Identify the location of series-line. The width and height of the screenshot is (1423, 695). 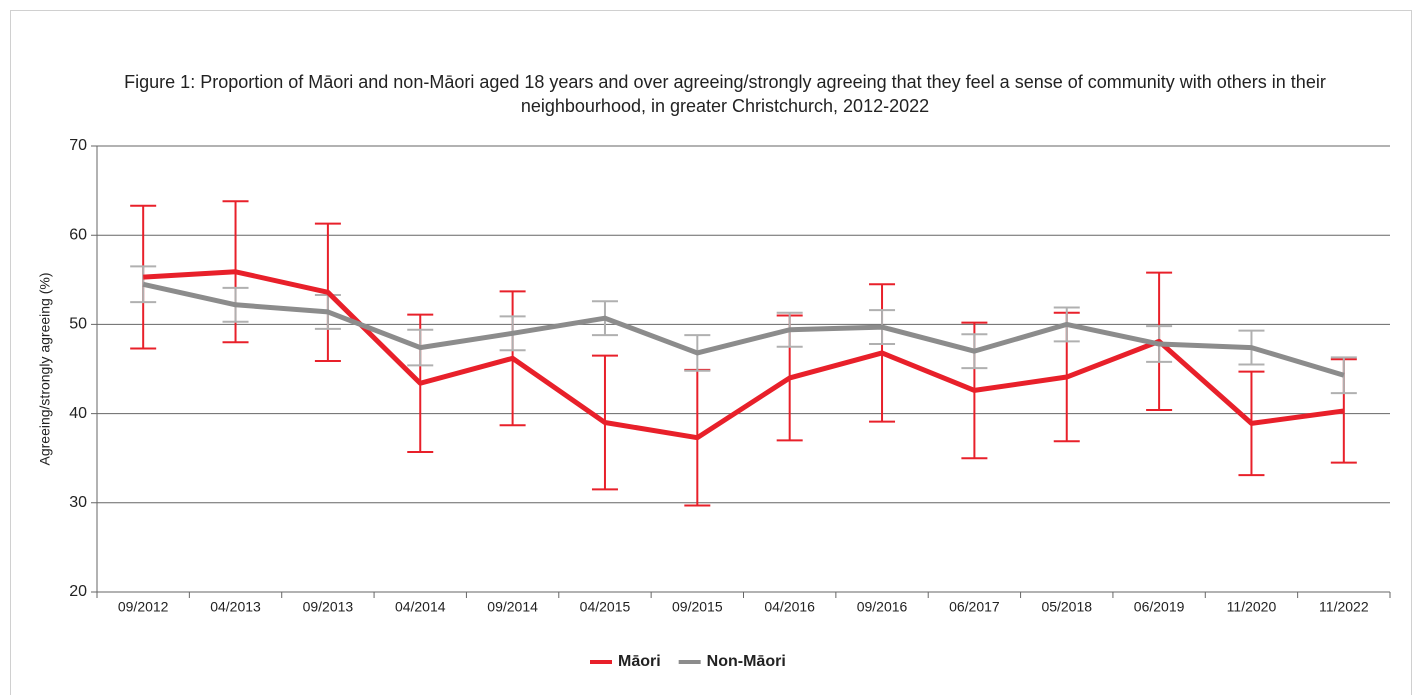
(743, 329).